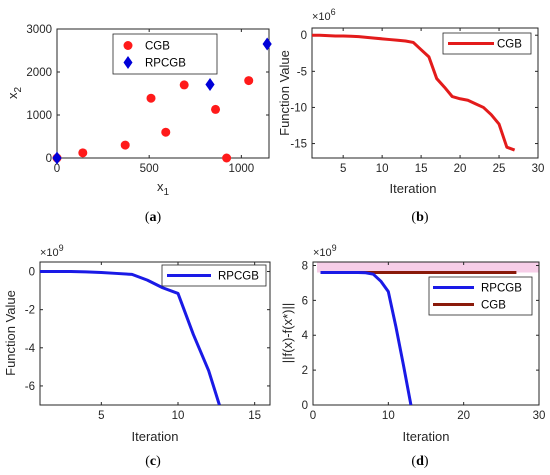  I want to click on chart-a-xtick-label: 1000, so click(242, 169).